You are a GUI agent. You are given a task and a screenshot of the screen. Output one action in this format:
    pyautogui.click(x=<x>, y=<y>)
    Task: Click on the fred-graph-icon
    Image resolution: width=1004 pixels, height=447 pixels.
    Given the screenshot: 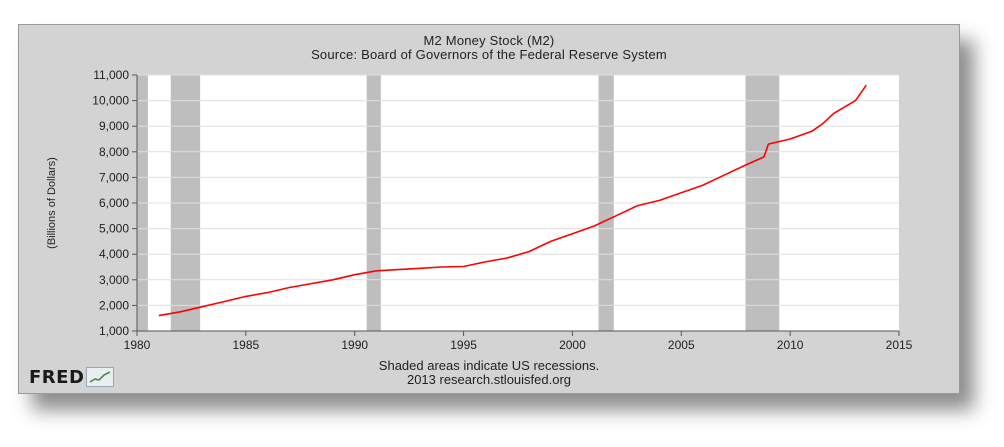 What is the action you would take?
    pyautogui.click(x=100, y=377)
    